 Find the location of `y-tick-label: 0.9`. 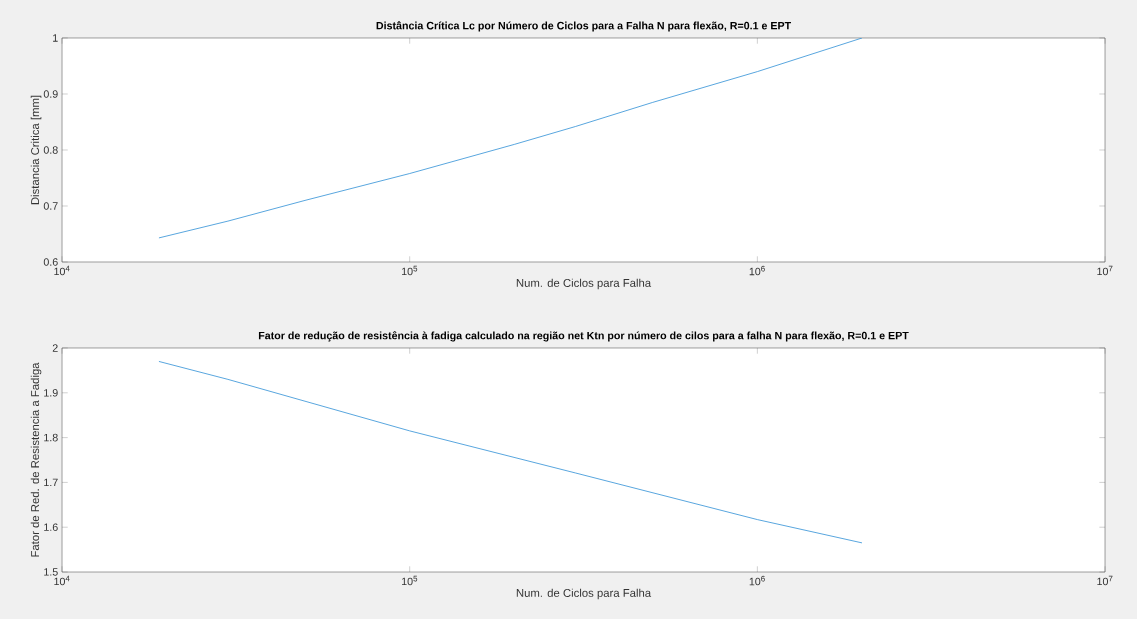

y-tick-label: 0.9 is located at coordinates (50, 94).